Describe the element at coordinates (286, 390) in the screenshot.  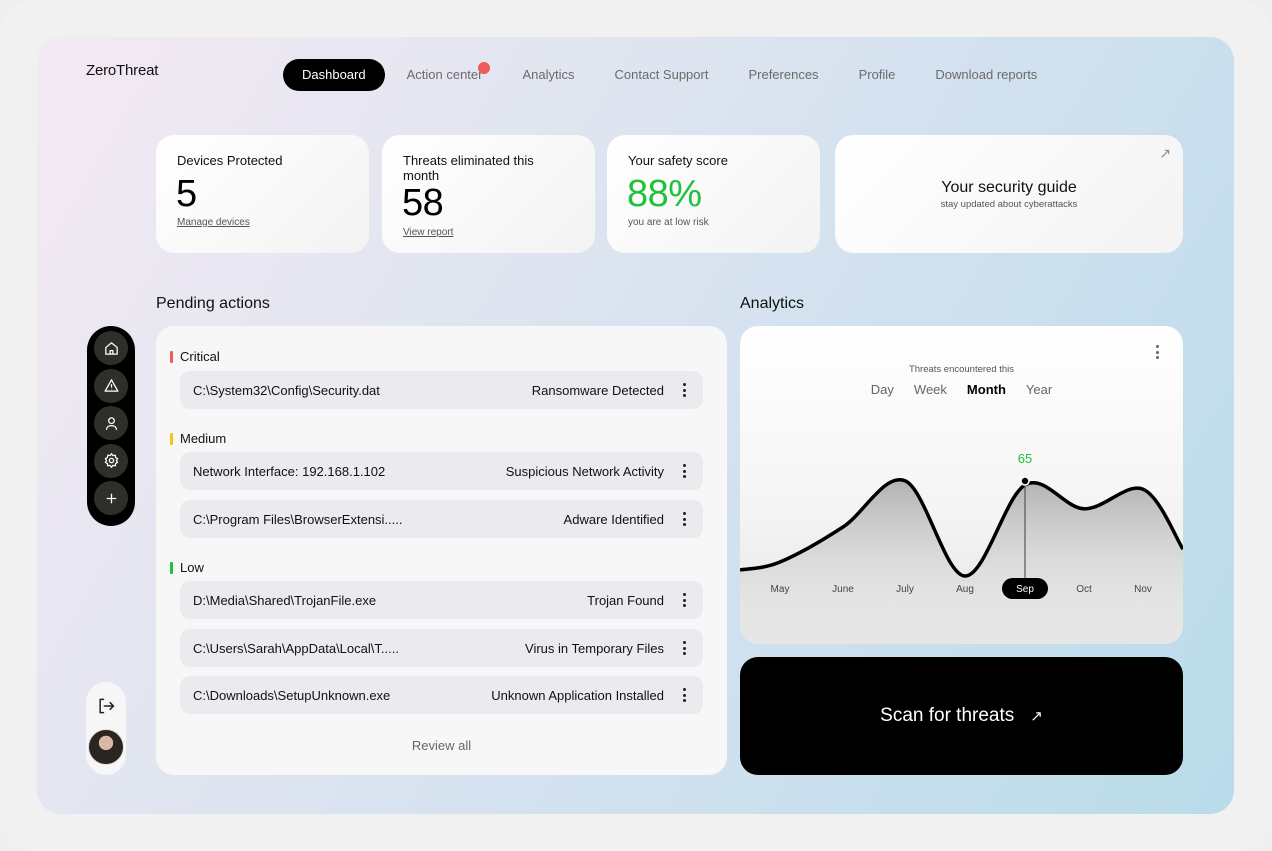
I see `file-path: C:\System32\Config\Security.dat` at that location.